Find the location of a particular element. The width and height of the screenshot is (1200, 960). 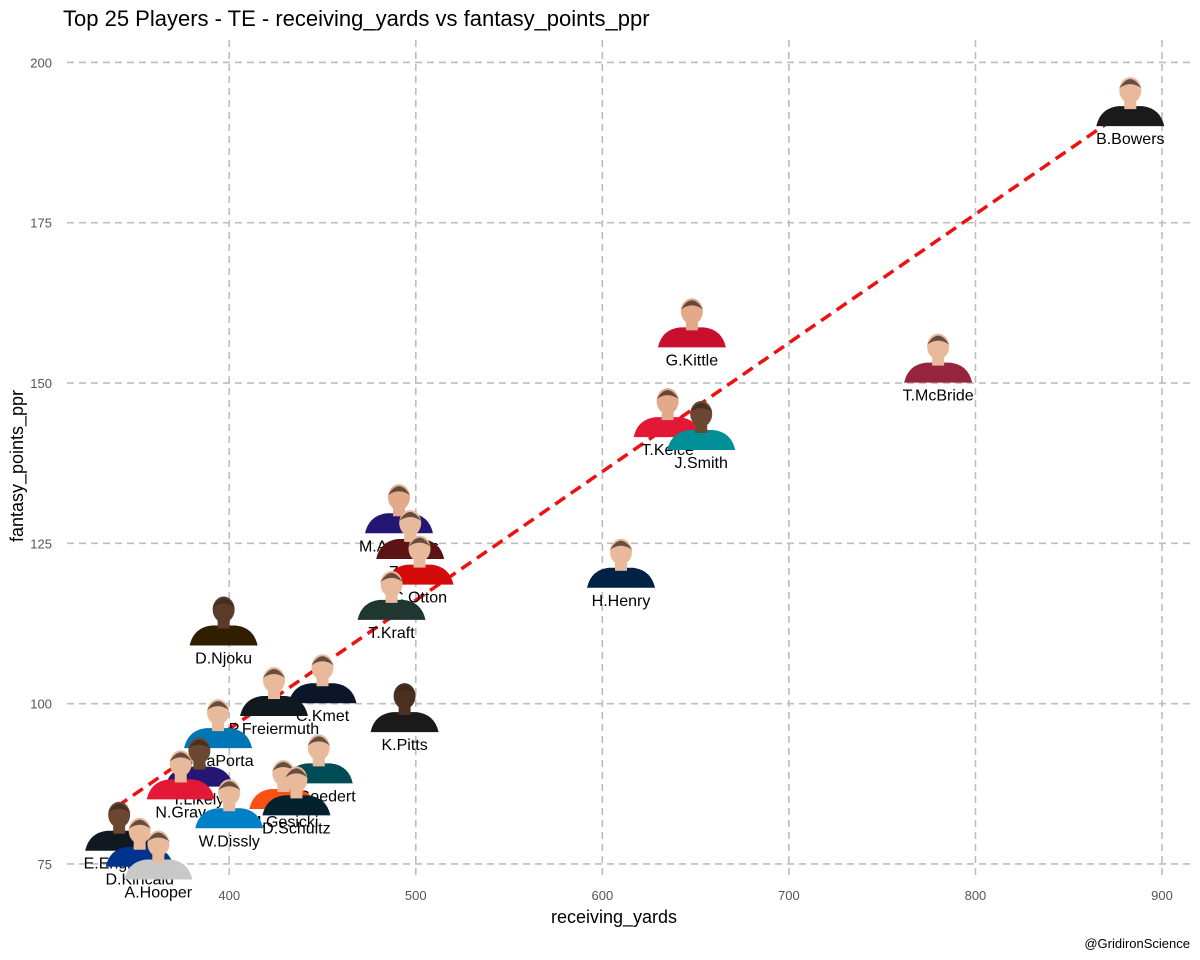

player-point: B.Bowers is located at coordinates (1130, 112).